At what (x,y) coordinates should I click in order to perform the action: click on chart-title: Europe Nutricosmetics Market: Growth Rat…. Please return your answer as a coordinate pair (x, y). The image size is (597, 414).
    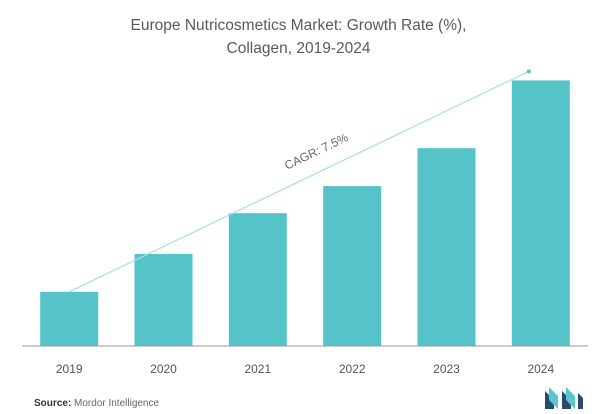
    Looking at the image, I should click on (298, 37).